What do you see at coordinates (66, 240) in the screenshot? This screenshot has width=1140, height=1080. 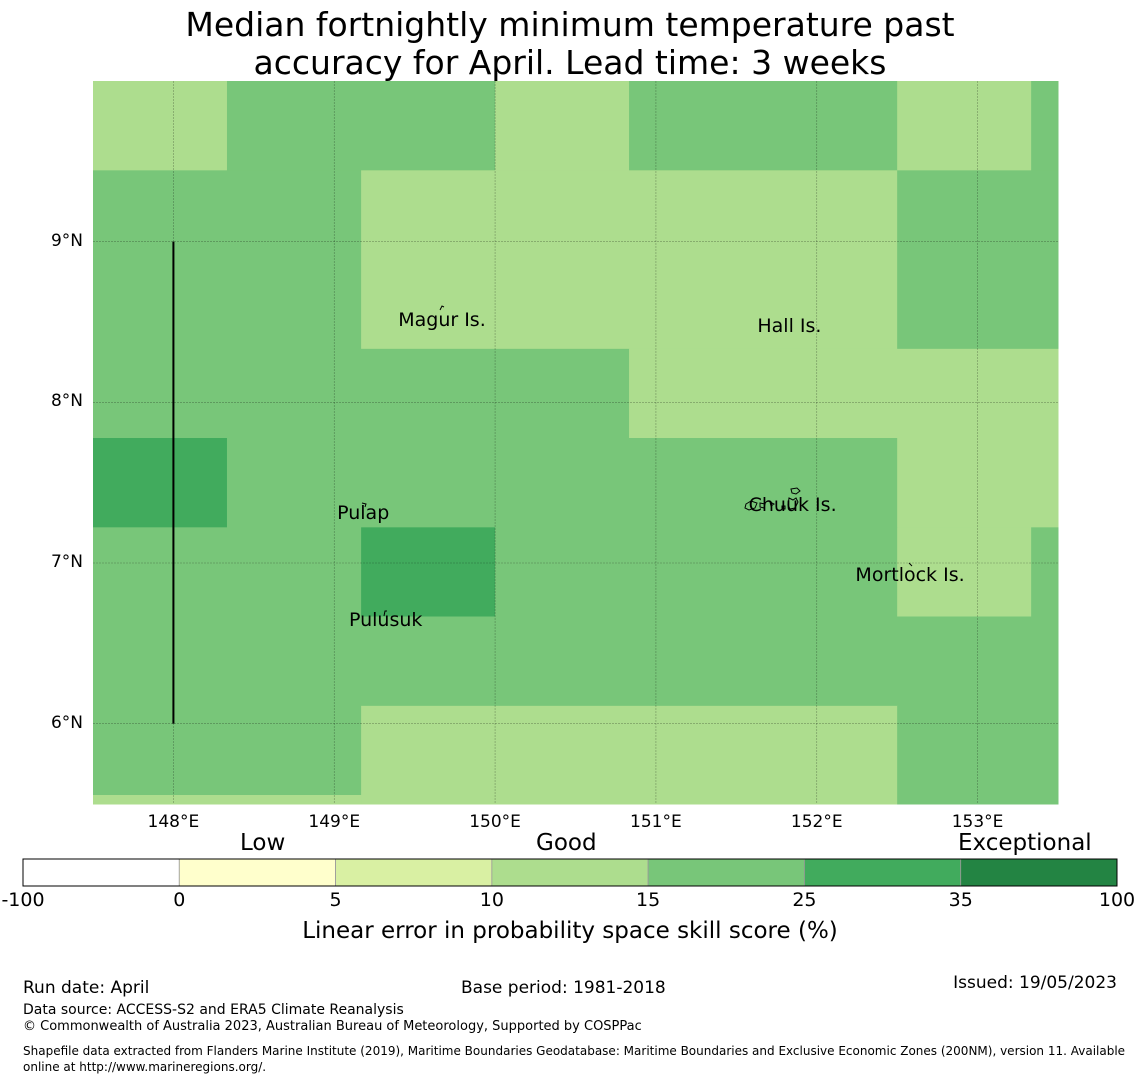 I see `lat-tick-label: 9°N` at bounding box center [66, 240].